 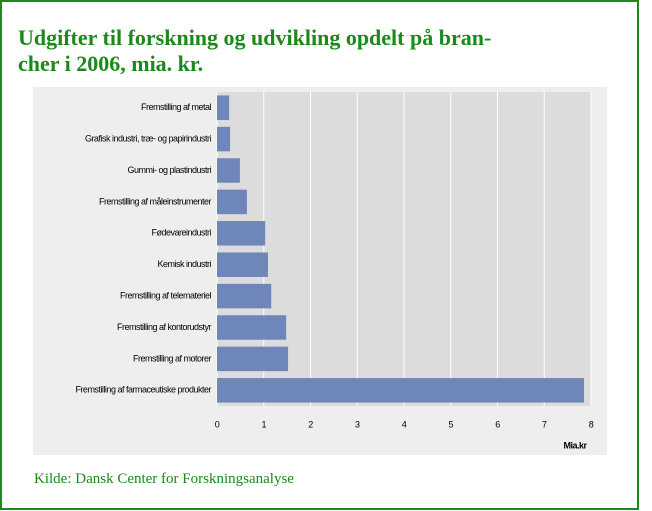 I want to click on x-tick-label: 8, so click(x=591, y=424).